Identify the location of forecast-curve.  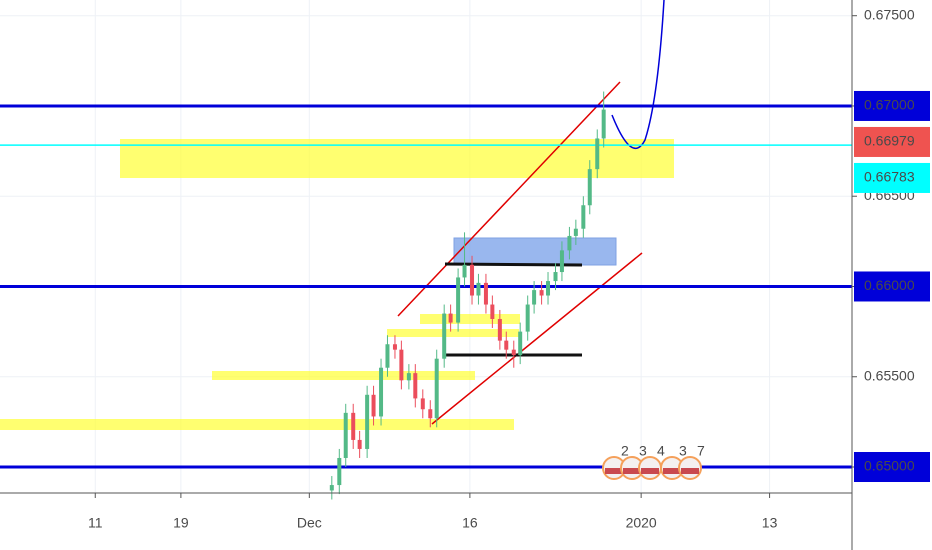
(638, 75).